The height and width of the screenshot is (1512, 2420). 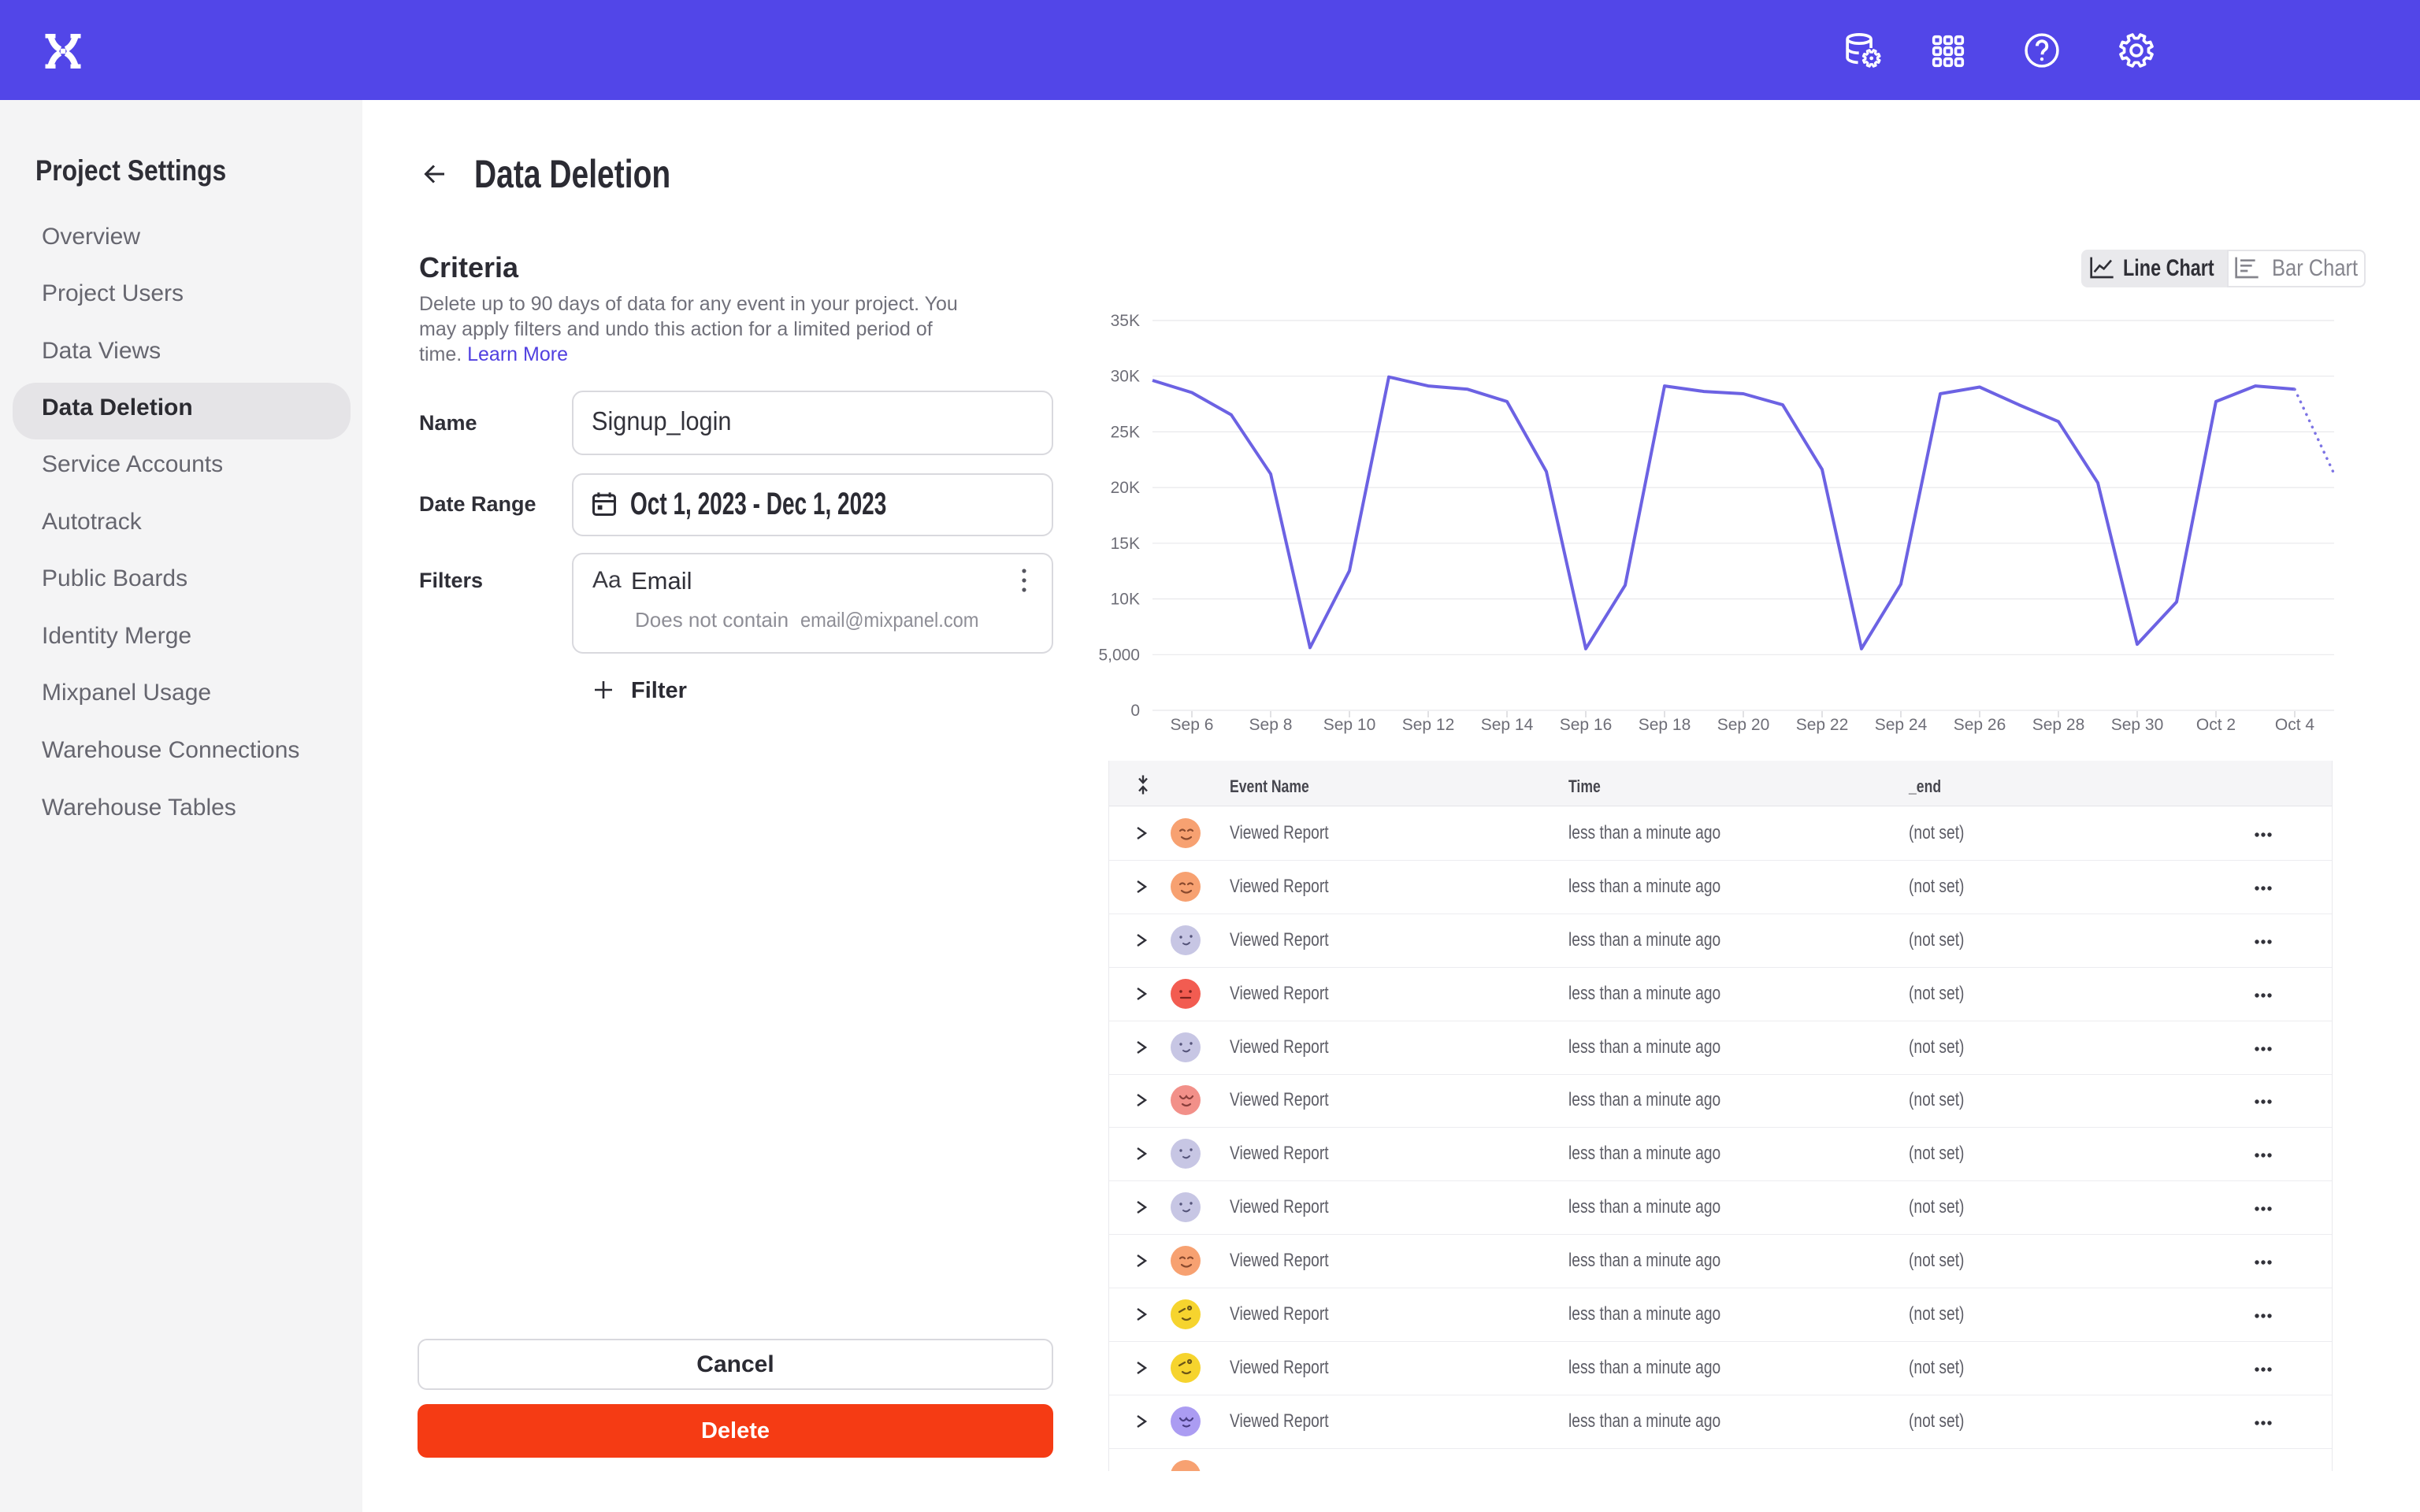 I want to click on svg-text: Sep 14, so click(x=1507, y=725).